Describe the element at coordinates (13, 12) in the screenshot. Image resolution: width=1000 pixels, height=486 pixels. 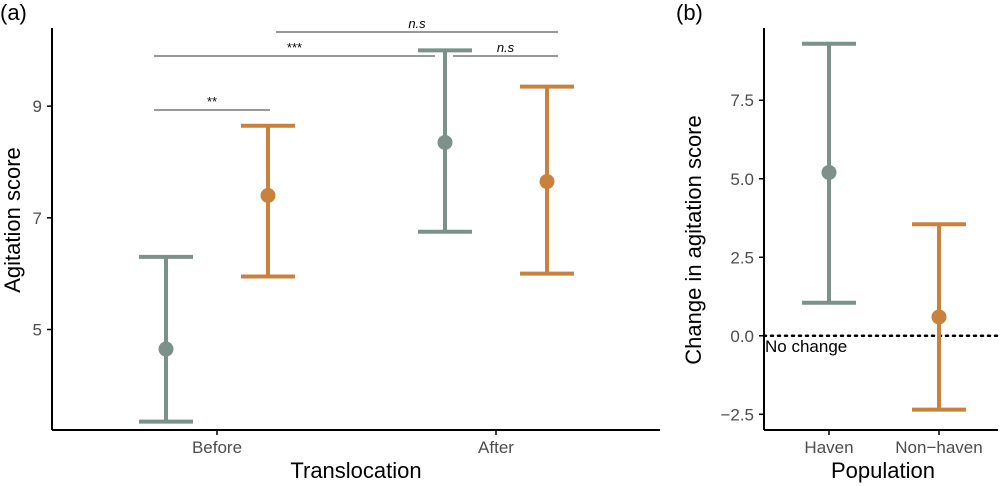
I see `panel-a-label: (a)` at that location.